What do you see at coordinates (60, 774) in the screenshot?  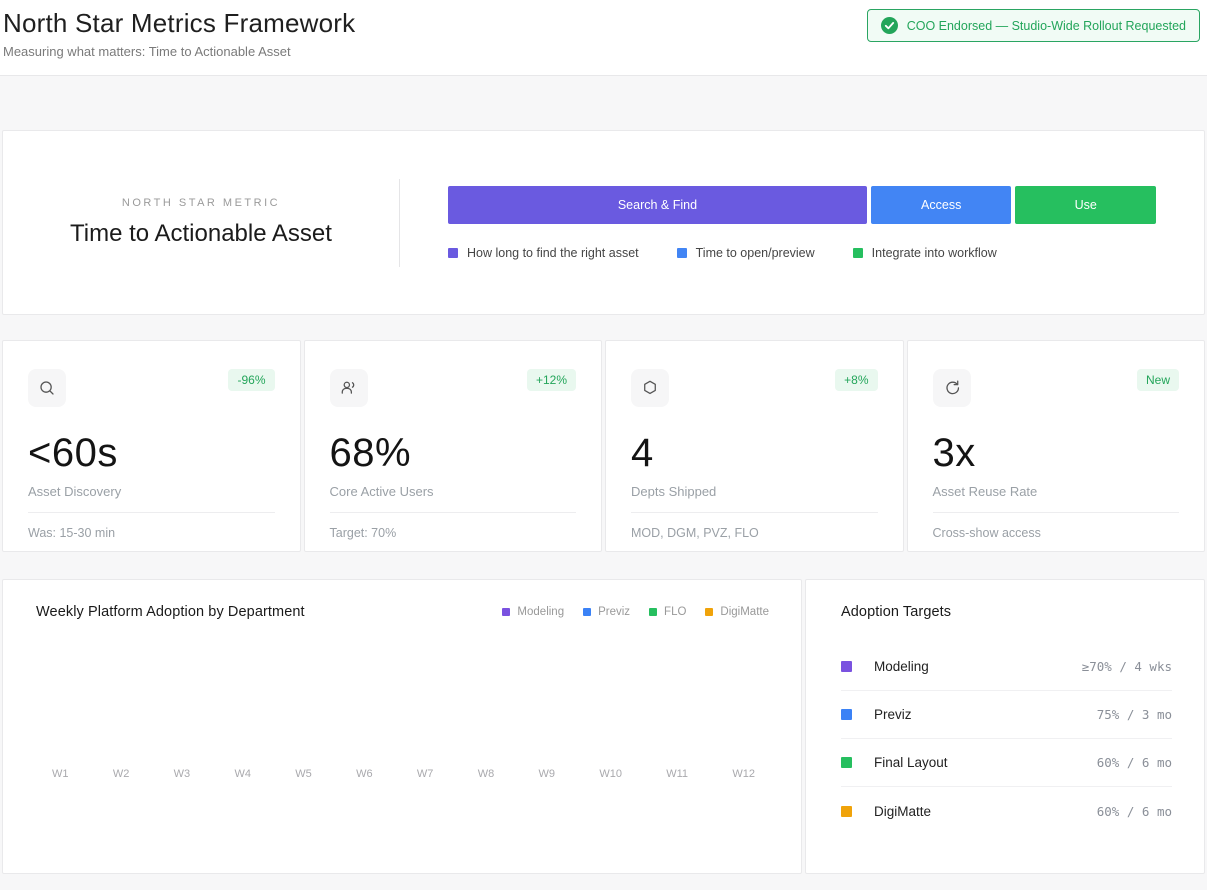 I see `x-tick-label: W1` at bounding box center [60, 774].